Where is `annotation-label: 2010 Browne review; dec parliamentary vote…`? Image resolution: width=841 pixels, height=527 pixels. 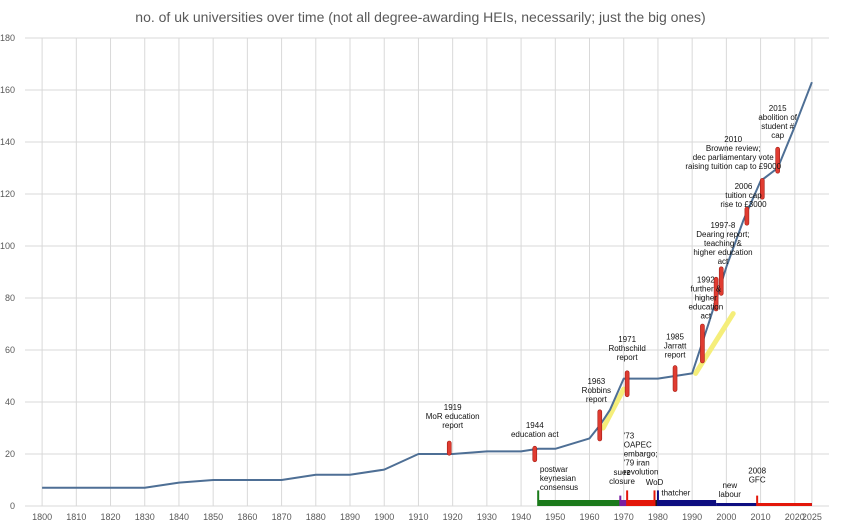
annotation-label: 2010 Browne review; dec parliamentary vote… is located at coordinates (733, 153).